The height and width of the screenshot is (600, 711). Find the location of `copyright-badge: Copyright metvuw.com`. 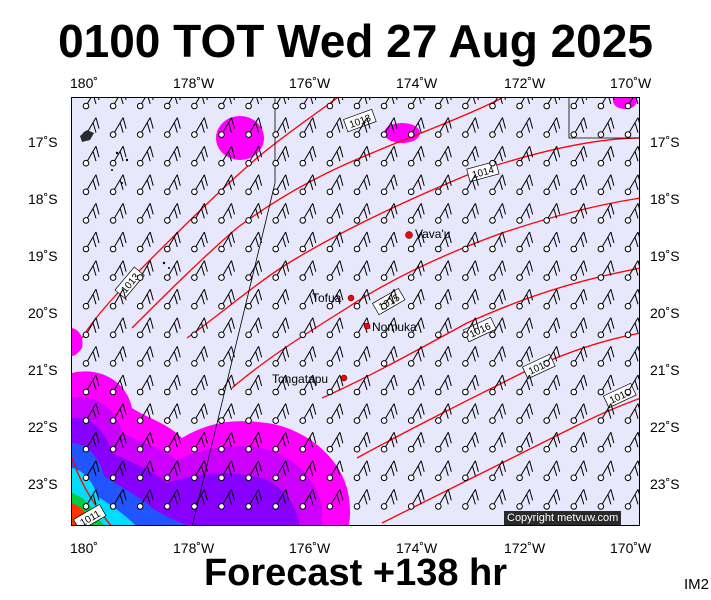

copyright-badge: Copyright metvuw.com is located at coordinates (563, 518).